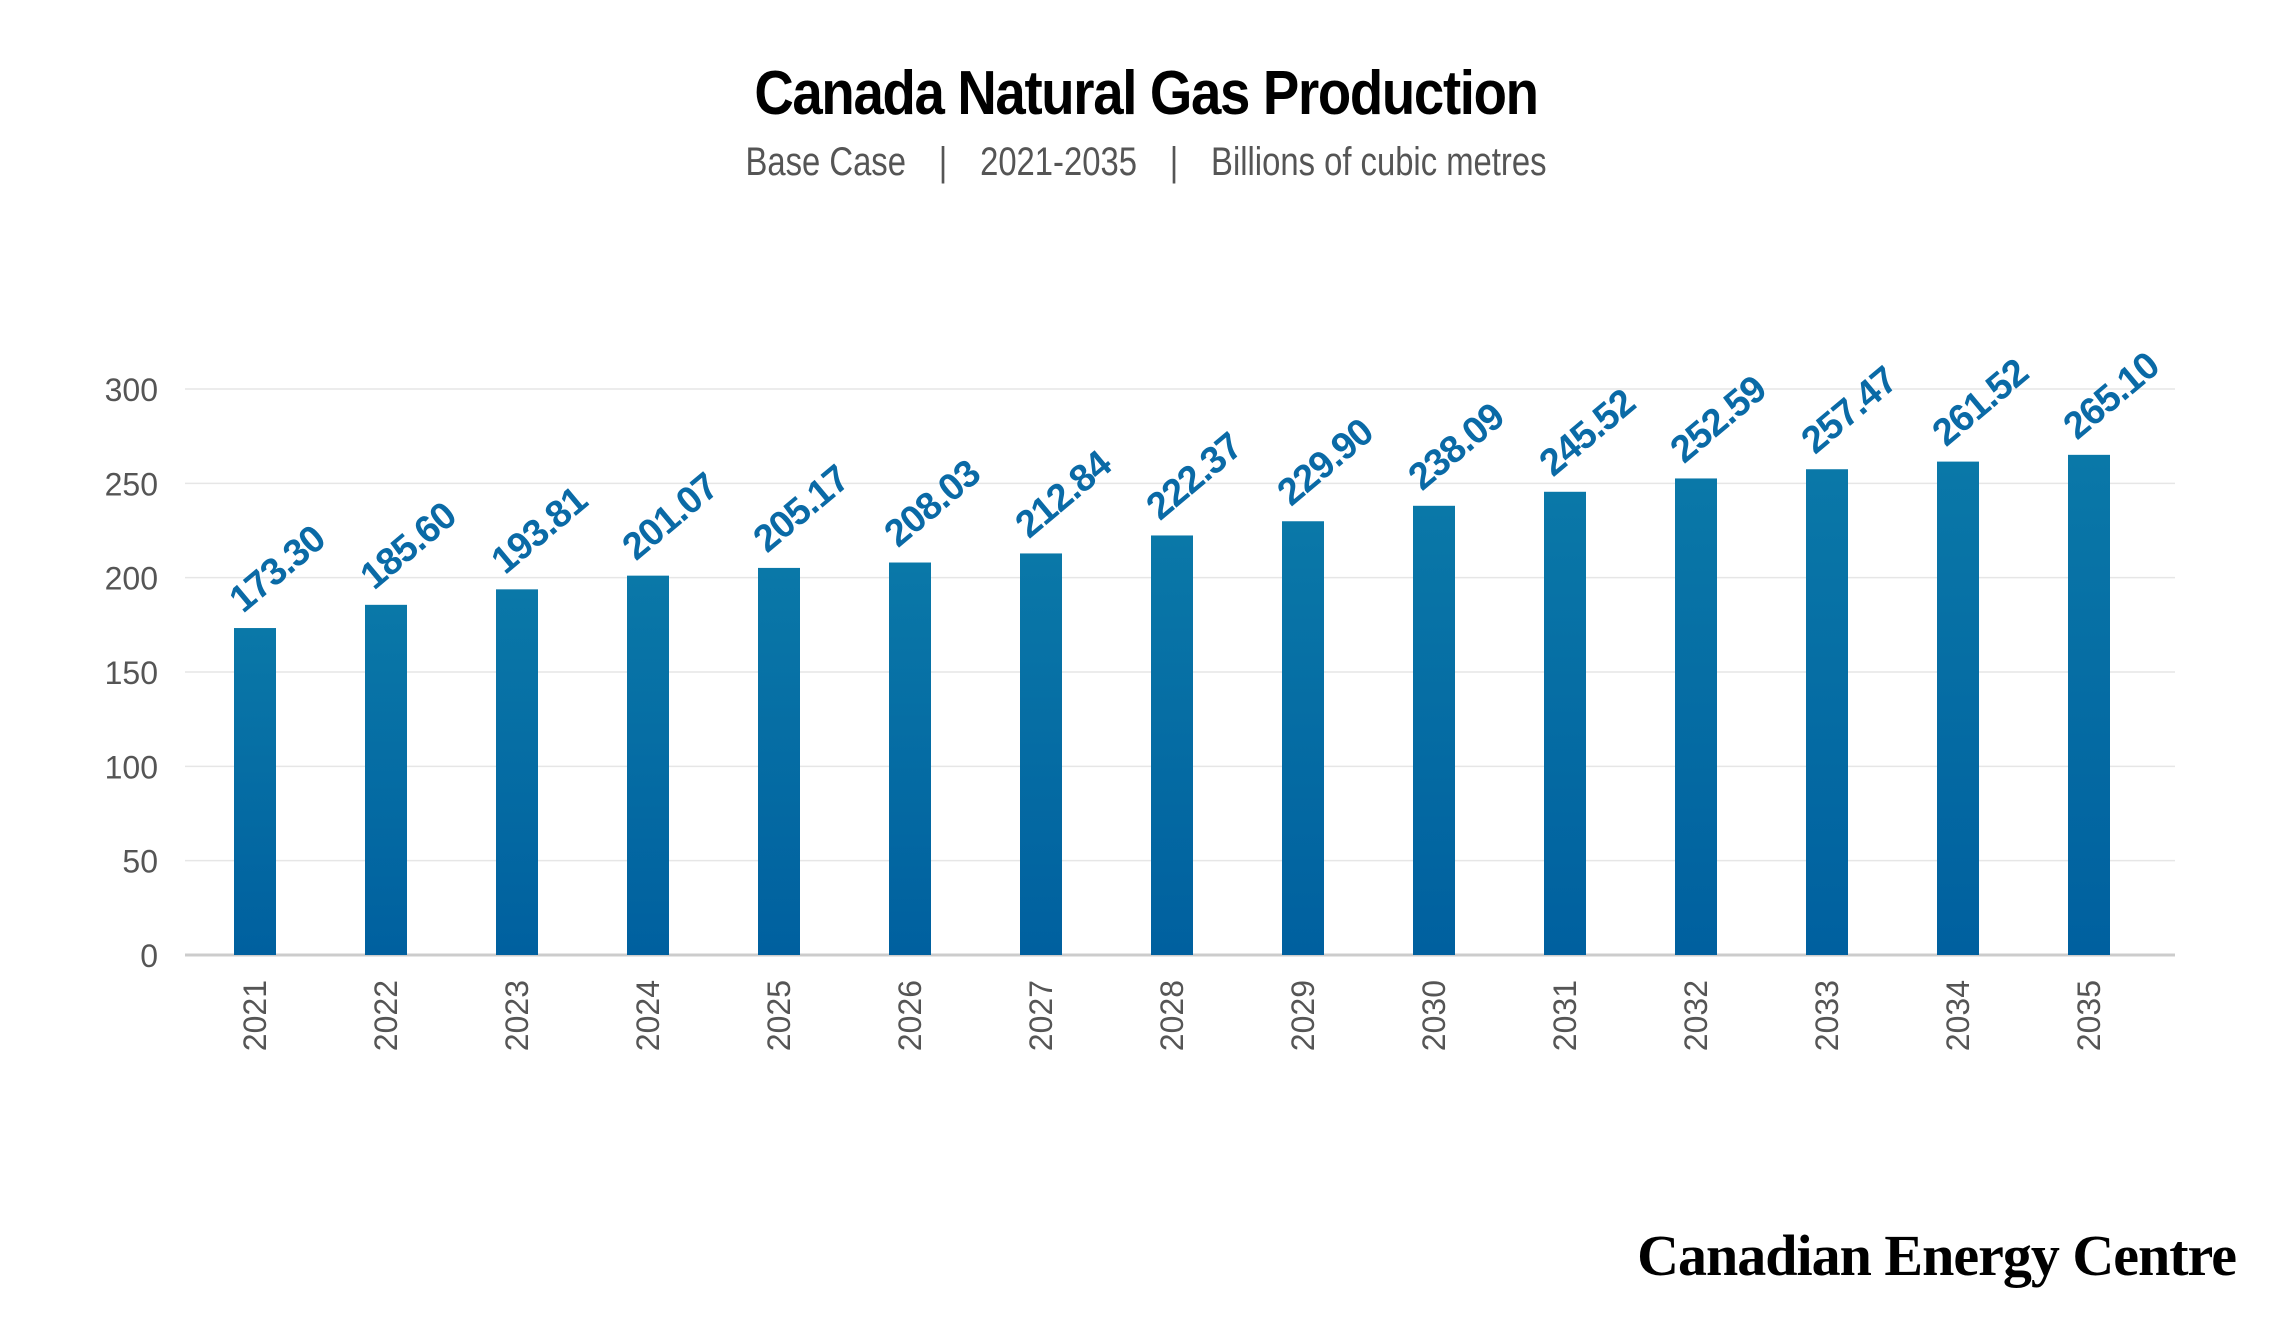 The width and height of the screenshot is (2292, 1333). Describe the element at coordinates (540, 531) in the screenshot. I see `data-label: 193.81` at that location.